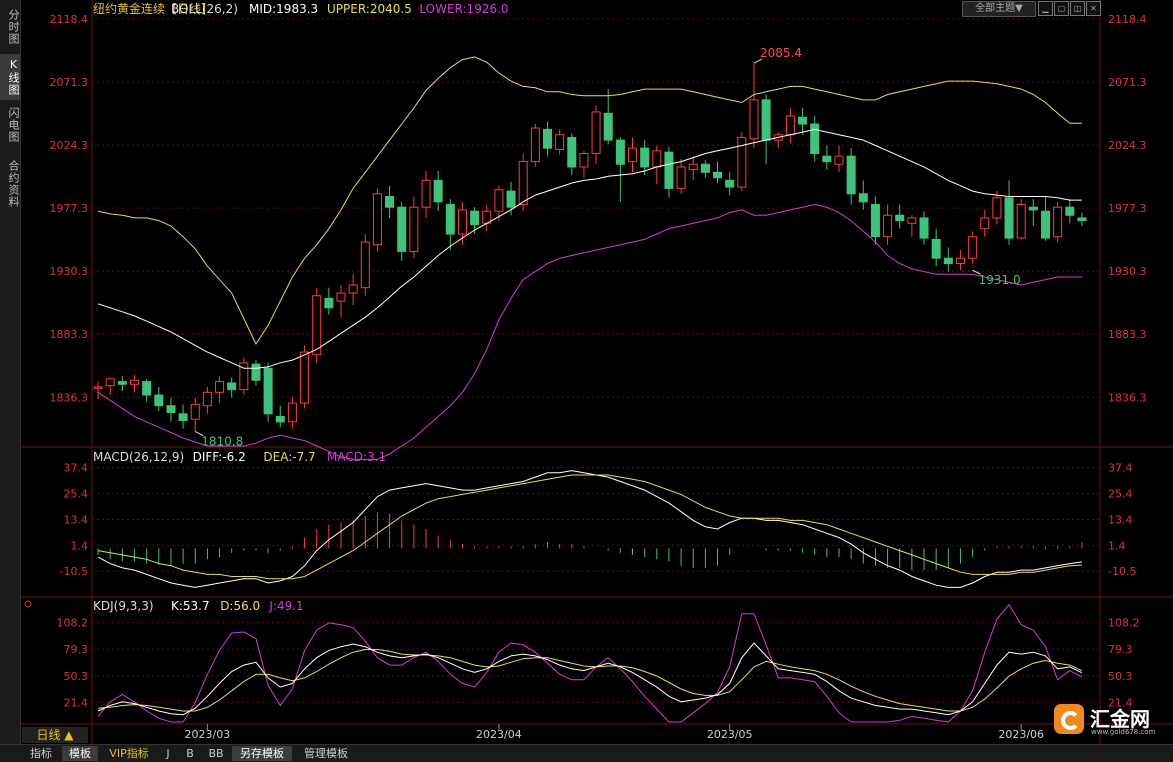 The width and height of the screenshot is (1173, 762). Describe the element at coordinates (13, 125) in the screenshot. I see `side-tab-lightning: 闪电图` at that location.